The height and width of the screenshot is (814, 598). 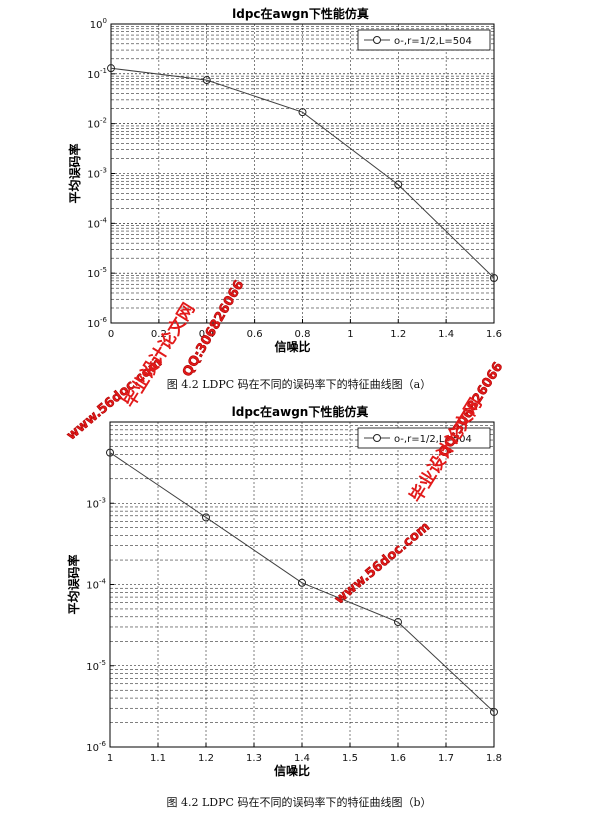 What do you see at coordinates (254, 758) in the screenshot?
I see `x-tick-label: 1.3` at bounding box center [254, 758].